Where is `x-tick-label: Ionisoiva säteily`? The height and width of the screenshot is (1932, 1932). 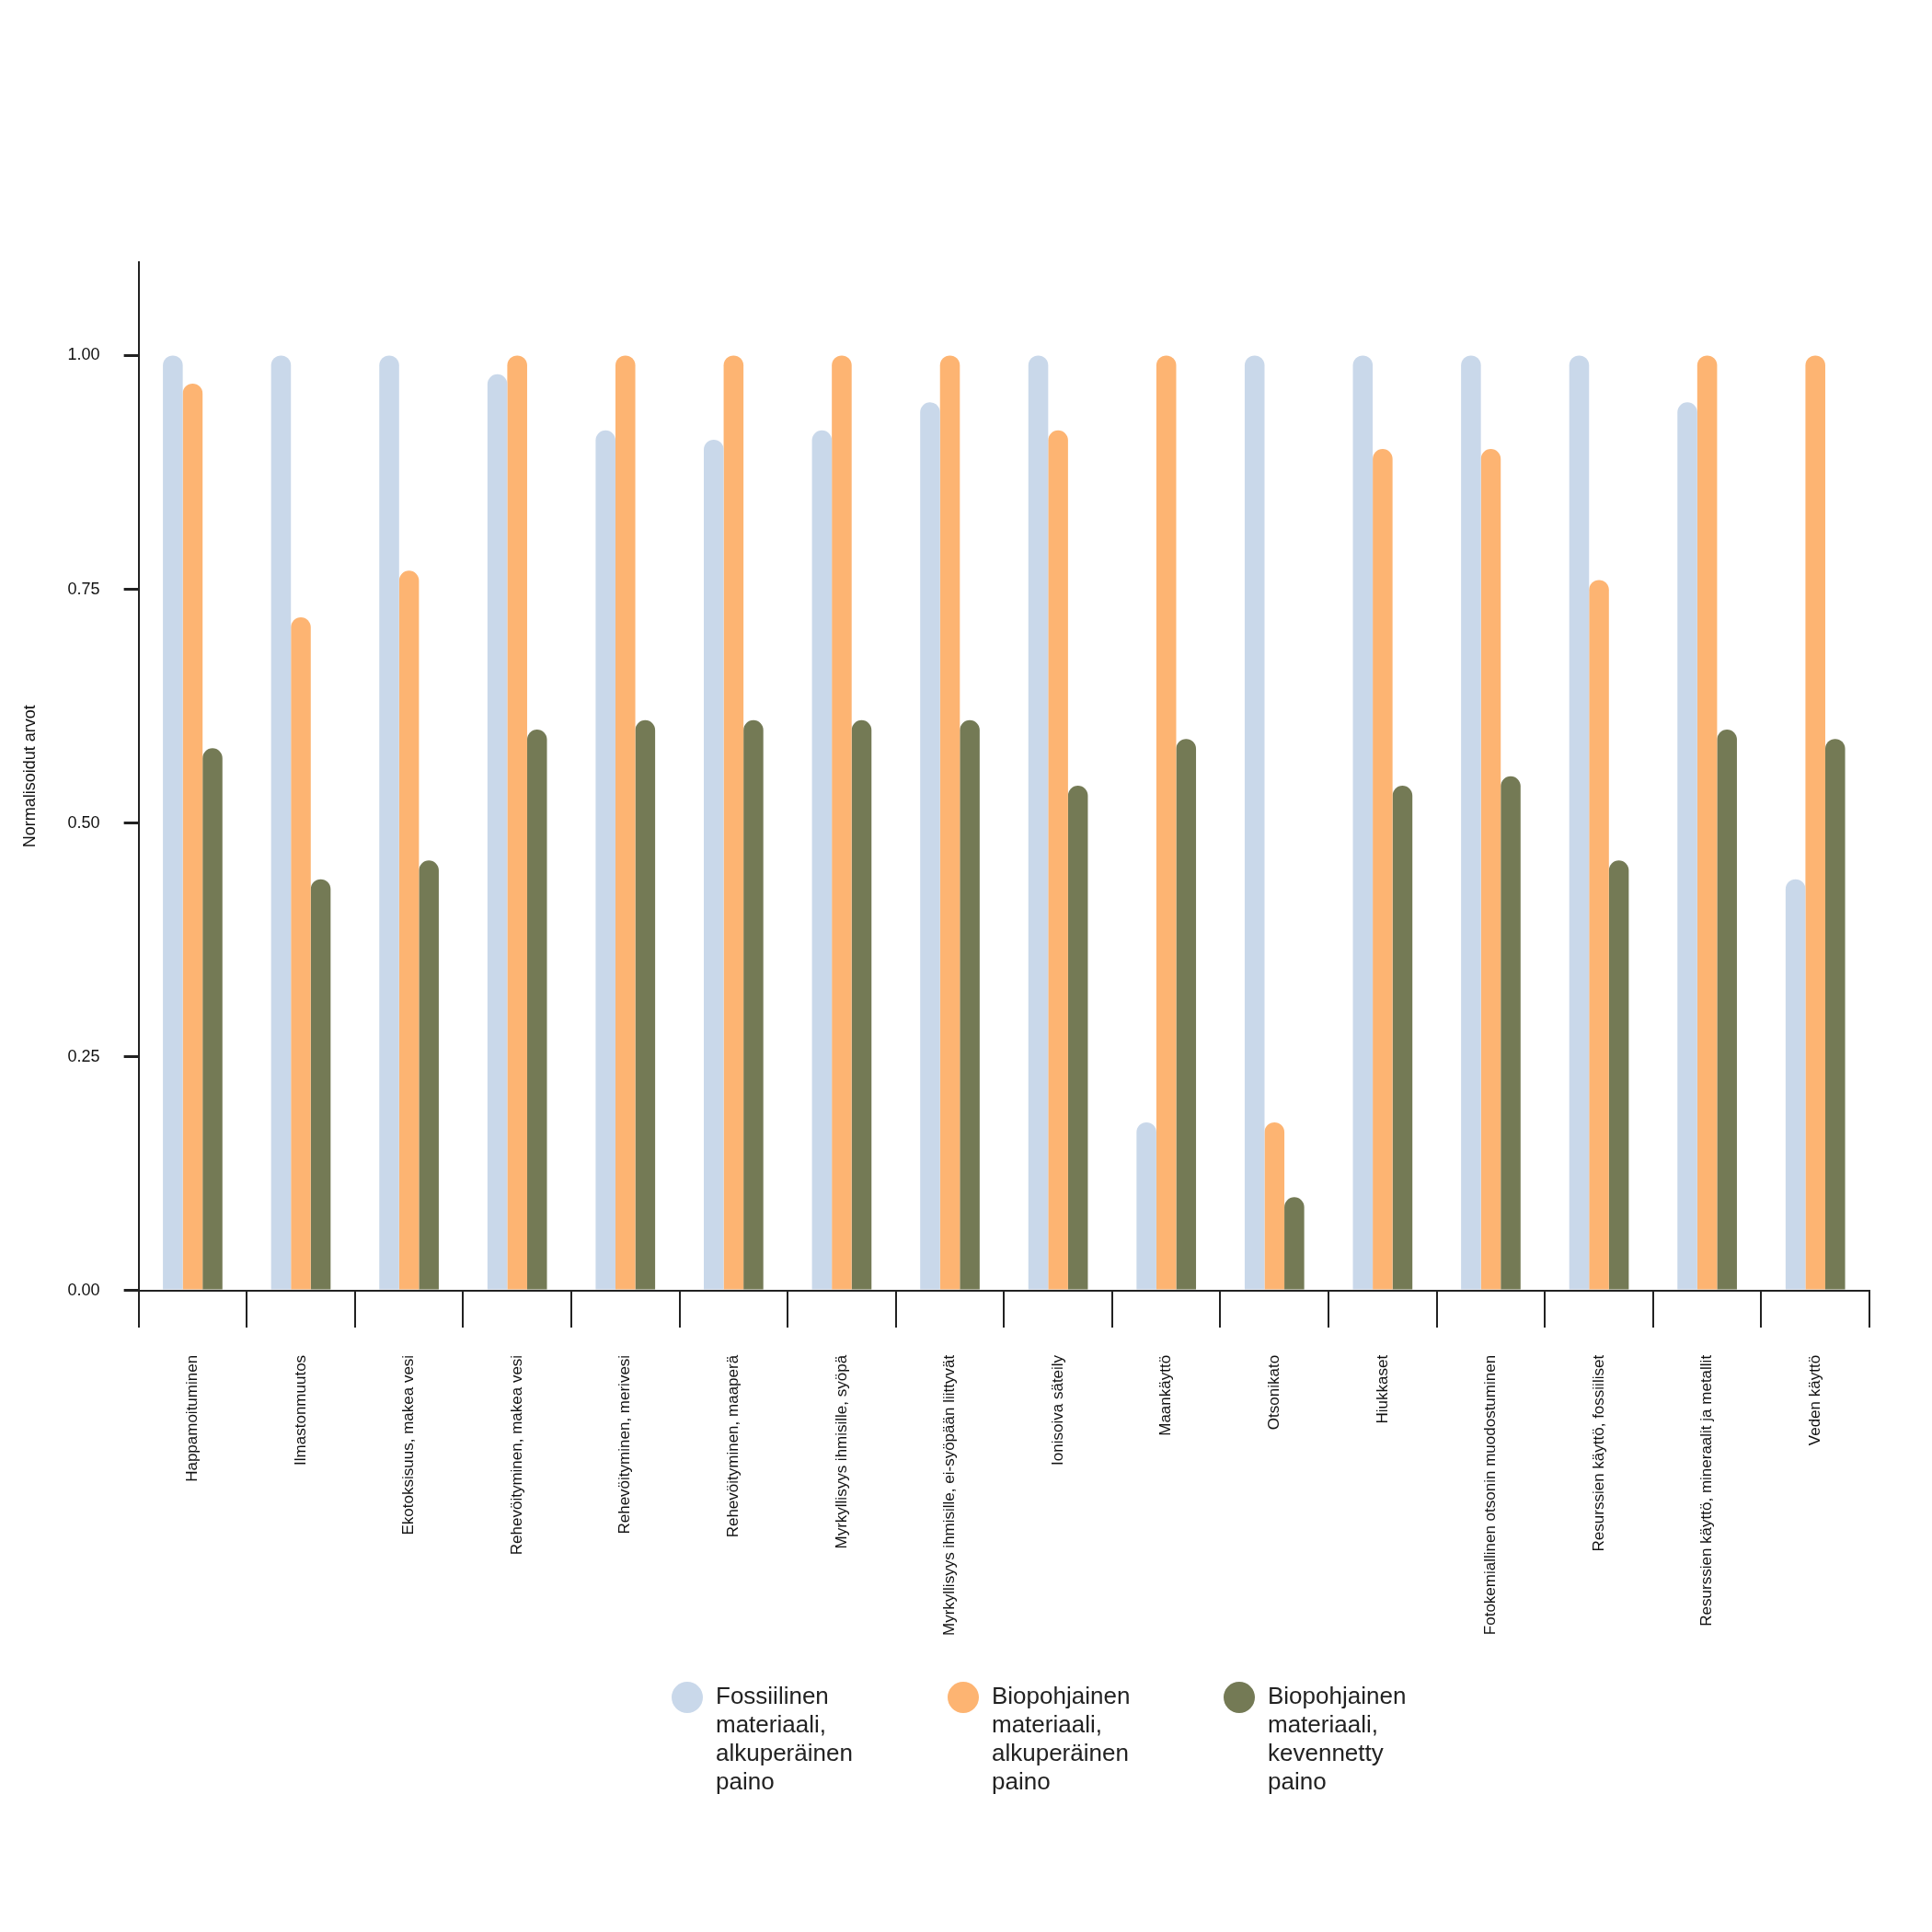
x-tick-label: Ionisoiva säteily is located at coordinates (1057, 1410).